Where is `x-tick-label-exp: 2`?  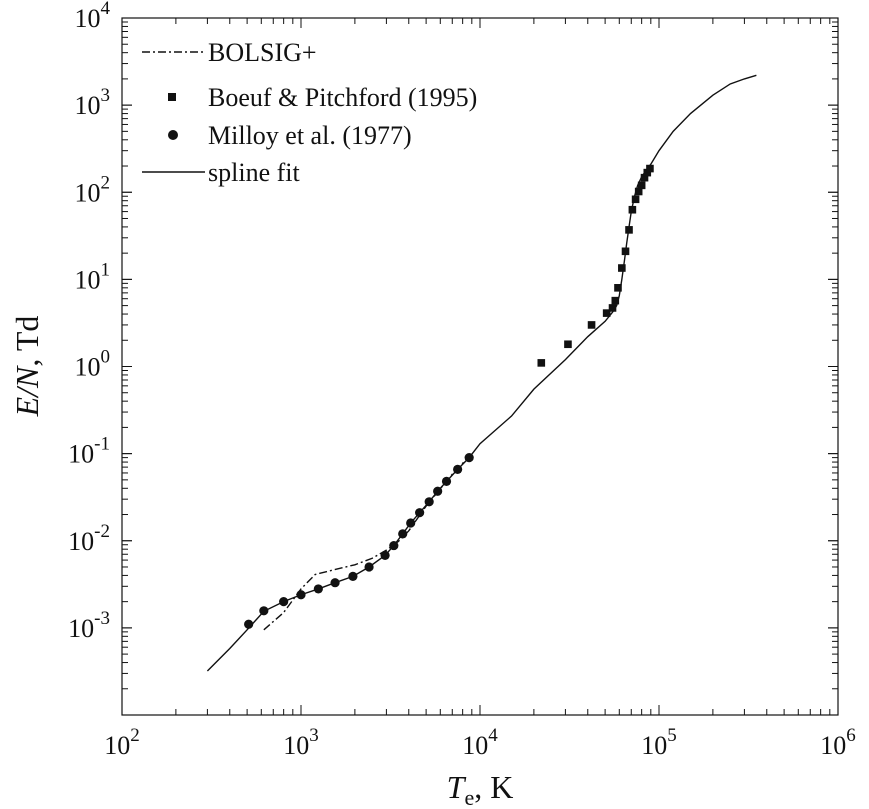 x-tick-label-exp: 2 is located at coordinates (135, 735).